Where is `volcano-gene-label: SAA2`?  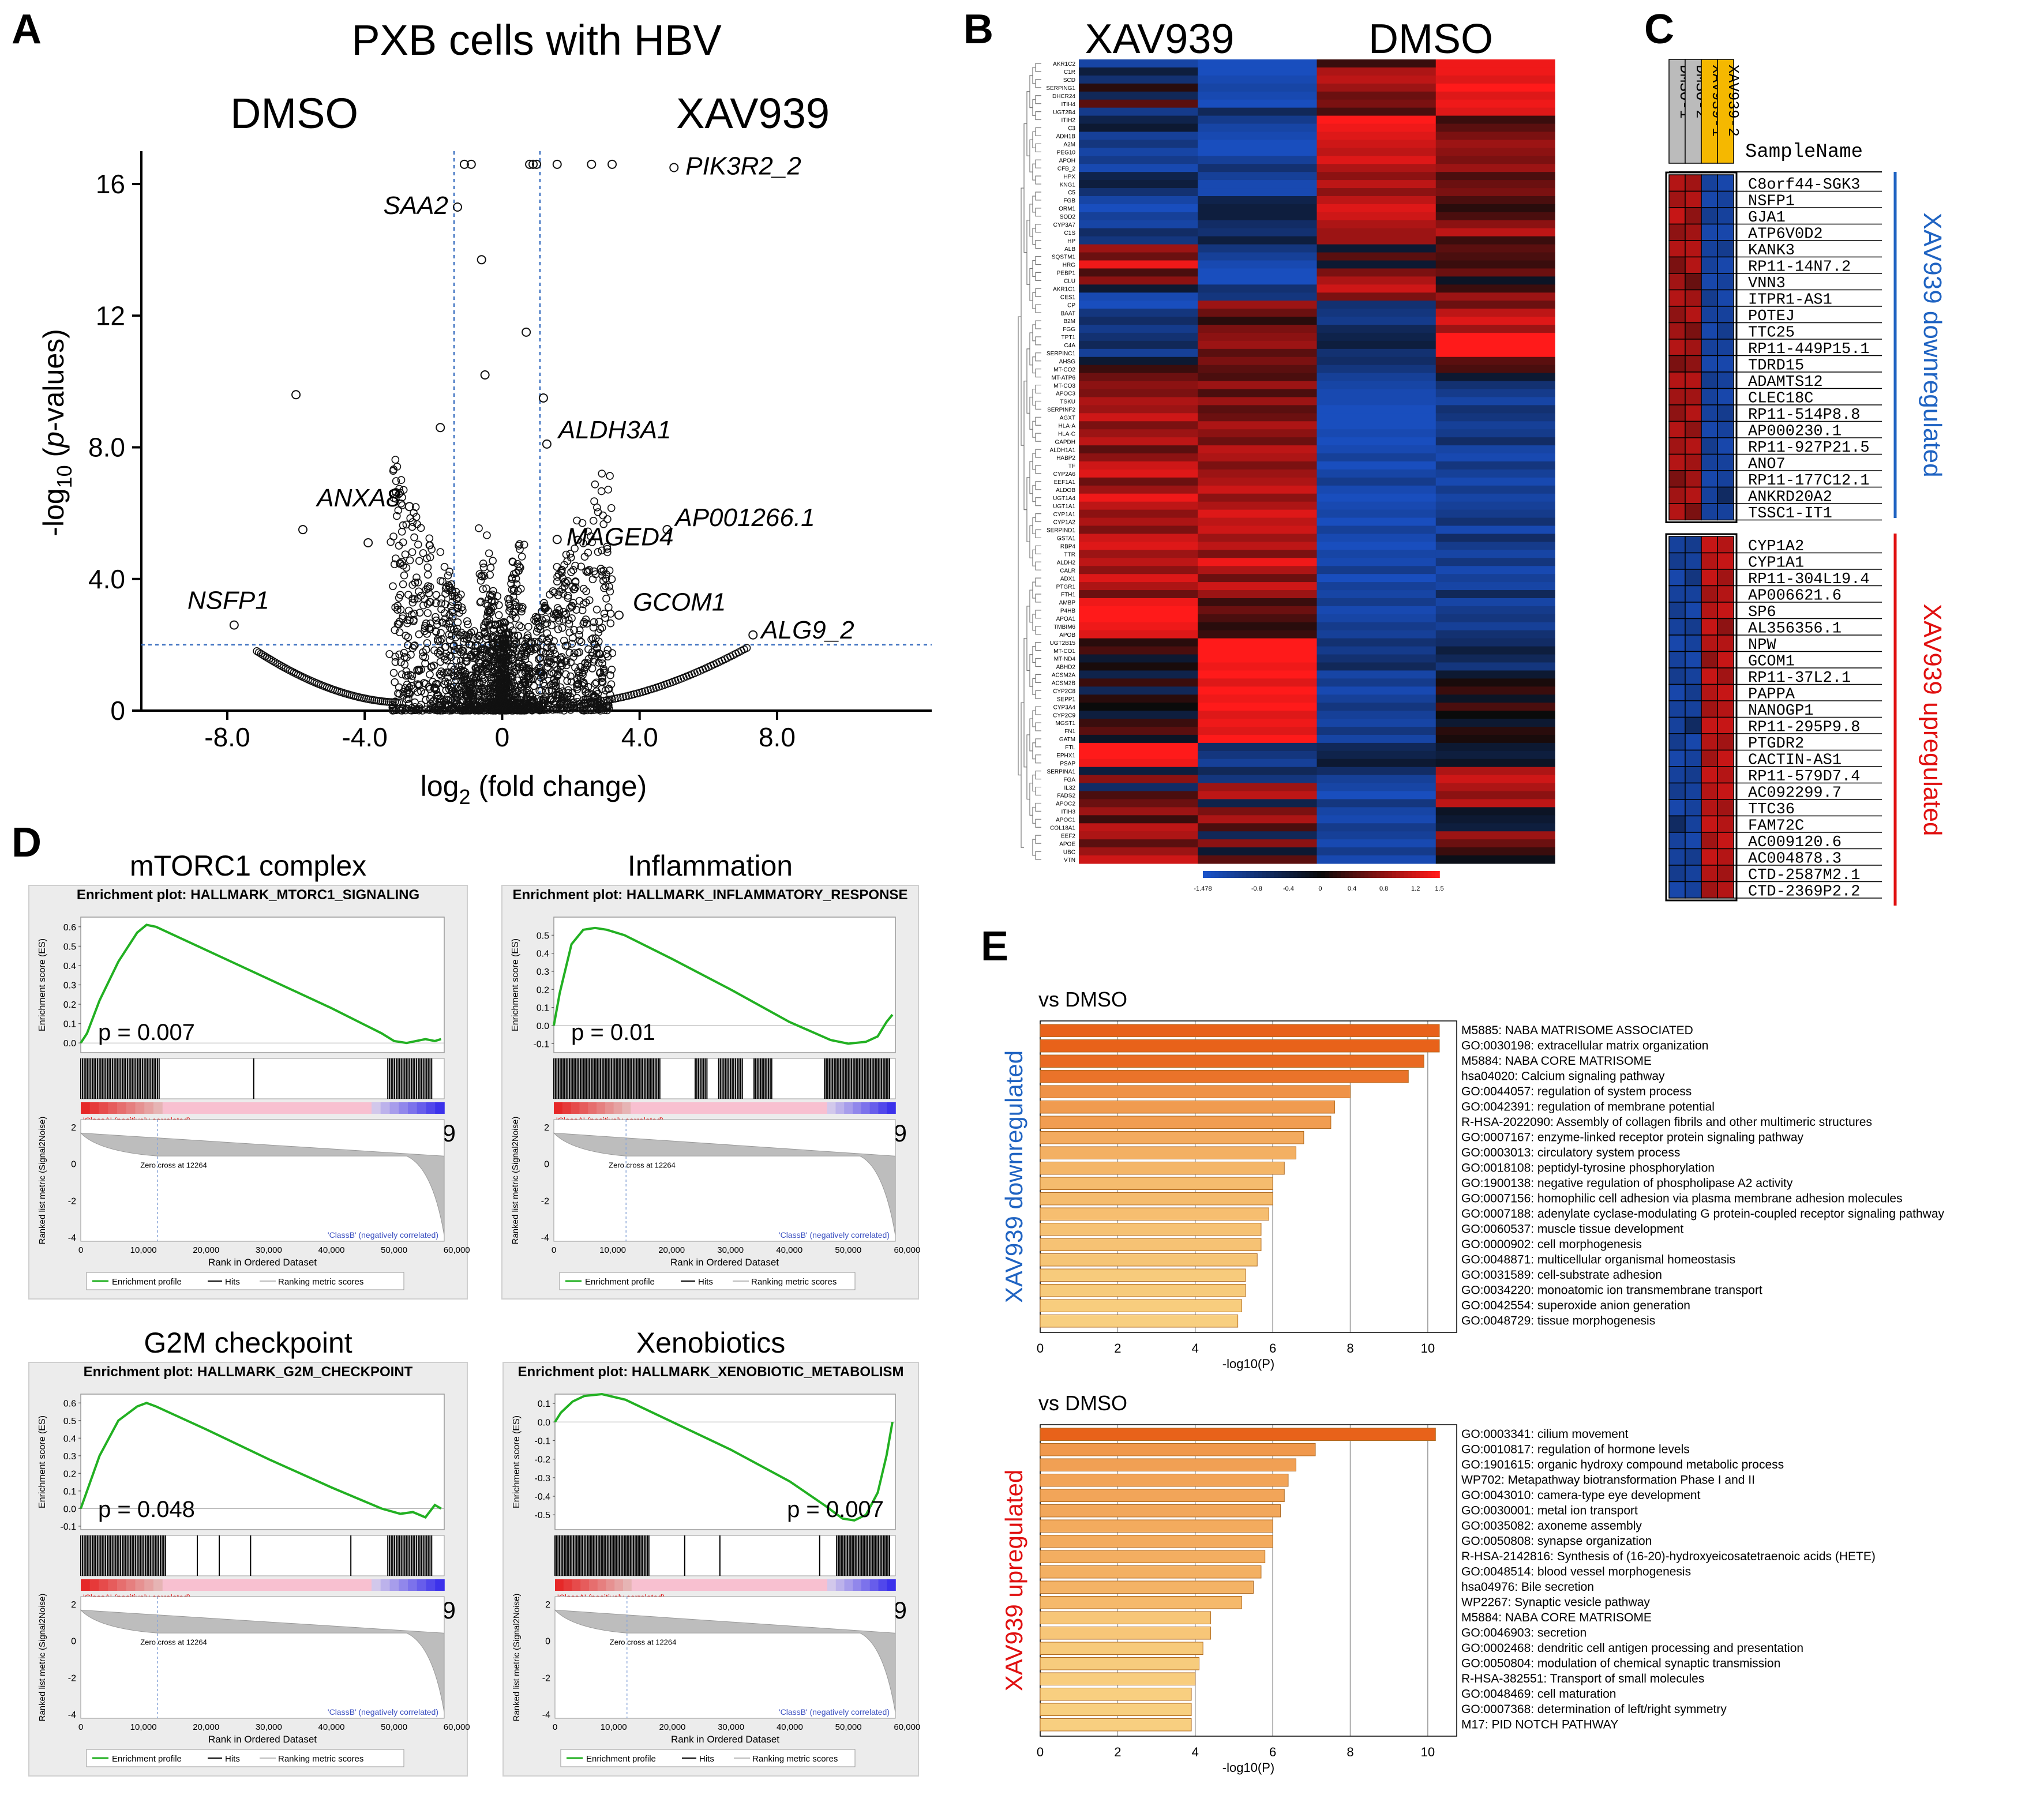
volcano-gene-label: SAA2 is located at coordinates (415, 205).